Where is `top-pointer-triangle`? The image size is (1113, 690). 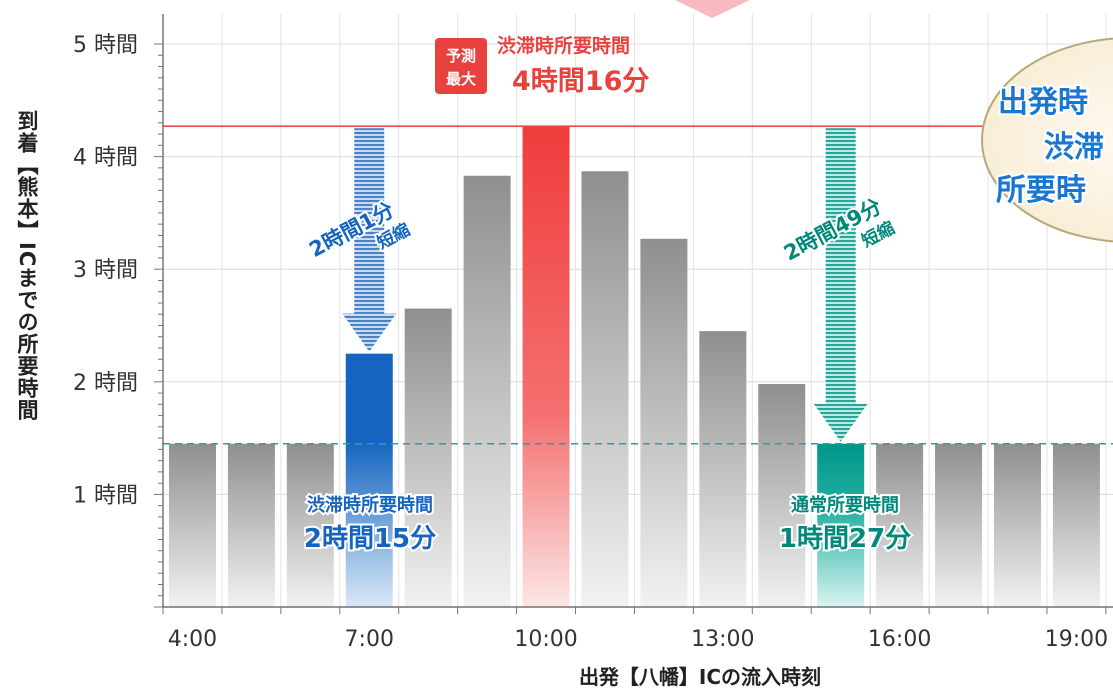
top-pointer-triangle is located at coordinates (712, 9).